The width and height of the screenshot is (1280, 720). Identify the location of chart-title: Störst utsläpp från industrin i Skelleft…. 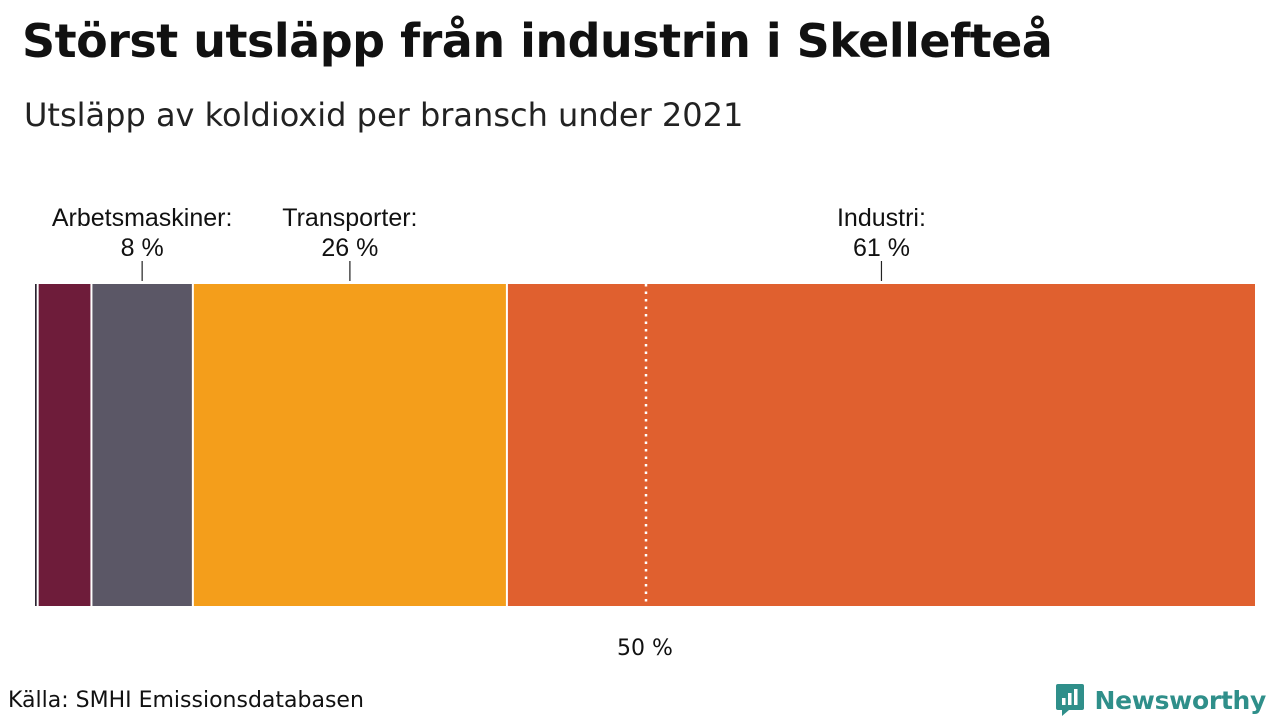
(537, 41).